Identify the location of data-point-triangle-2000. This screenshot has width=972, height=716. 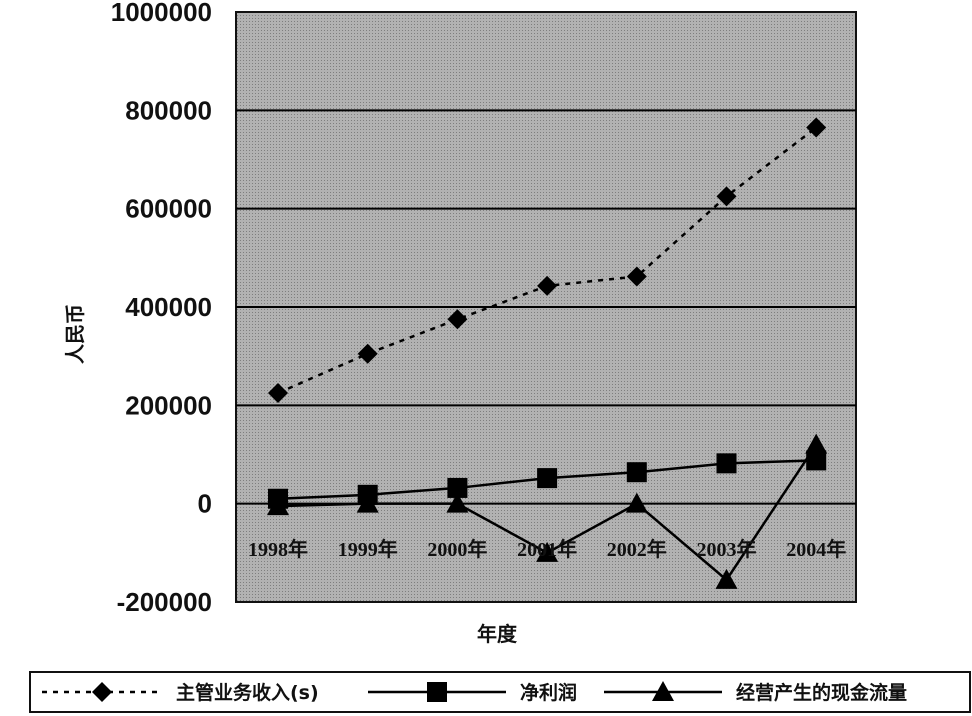
(457, 502).